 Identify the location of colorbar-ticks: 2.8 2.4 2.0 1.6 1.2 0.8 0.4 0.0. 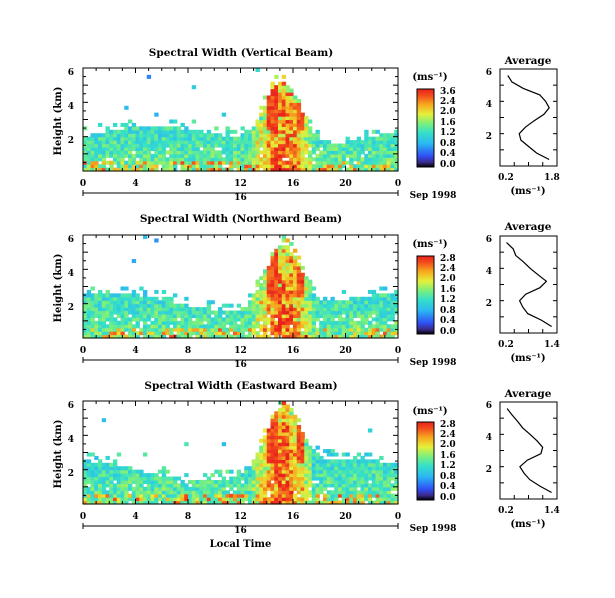
(448, 461).